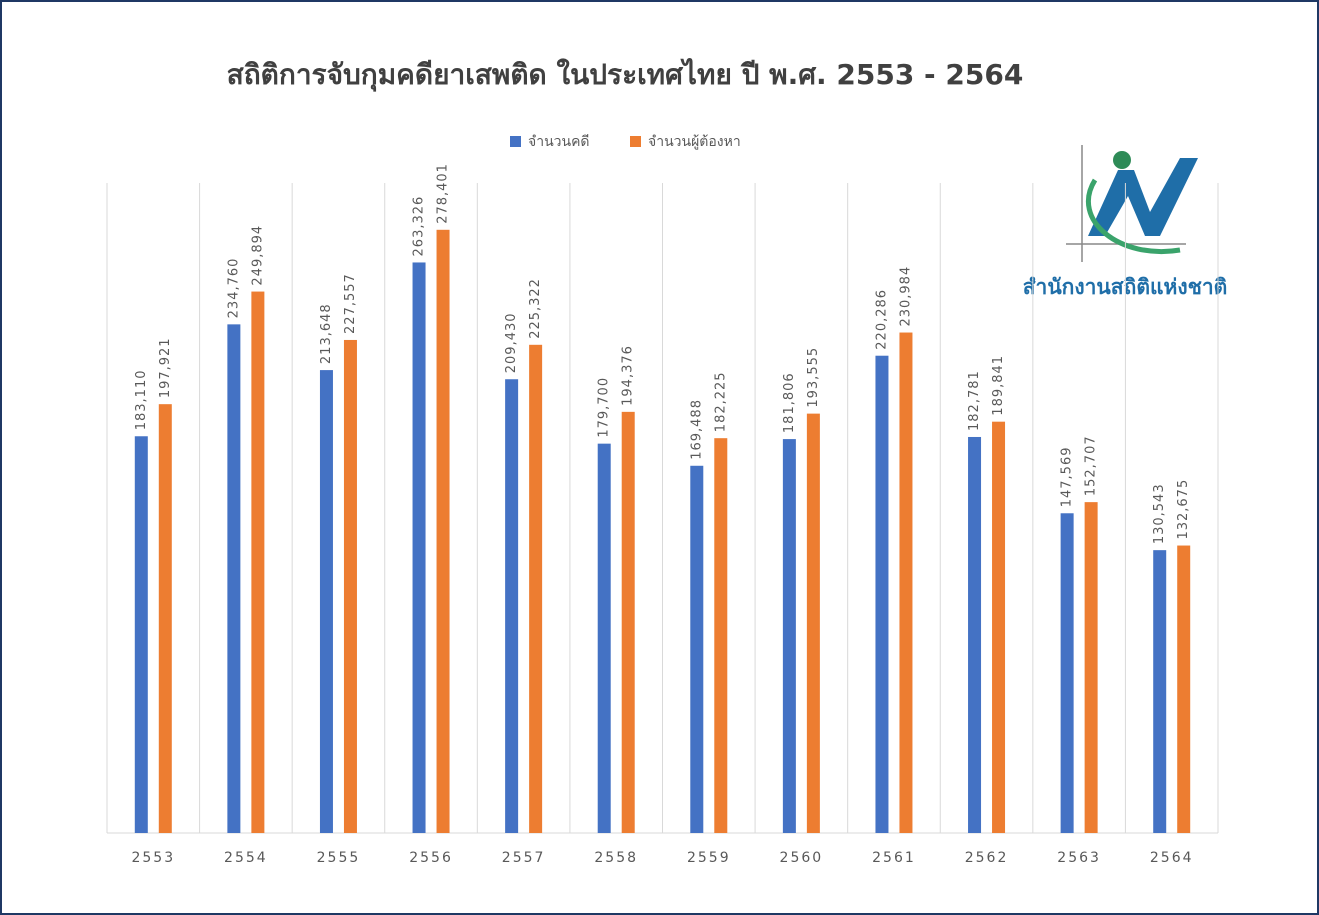 Image resolution: width=1319 pixels, height=915 pixels. What do you see at coordinates (709, 858) in the screenshot?
I see `x-tick-label: 2559` at bounding box center [709, 858].